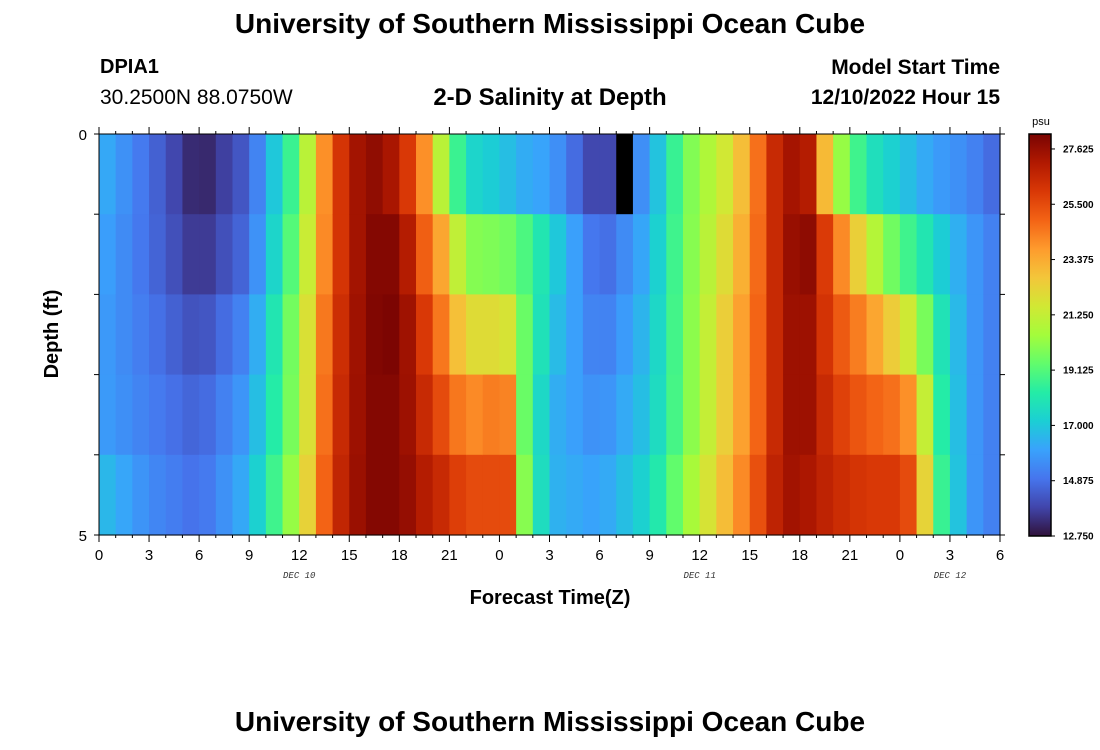 The width and height of the screenshot is (1100, 750). What do you see at coordinates (649, 555) in the screenshot?
I see `x-tick-label: 9` at bounding box center [649, 555].